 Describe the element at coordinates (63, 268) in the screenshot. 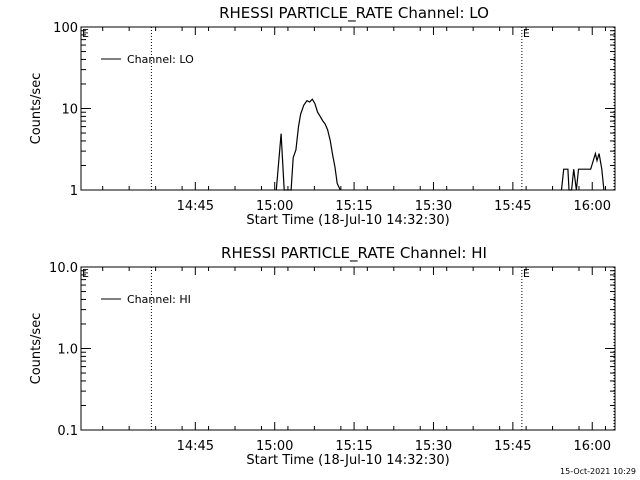

I see `y-tick-label: 10.0` at that location.